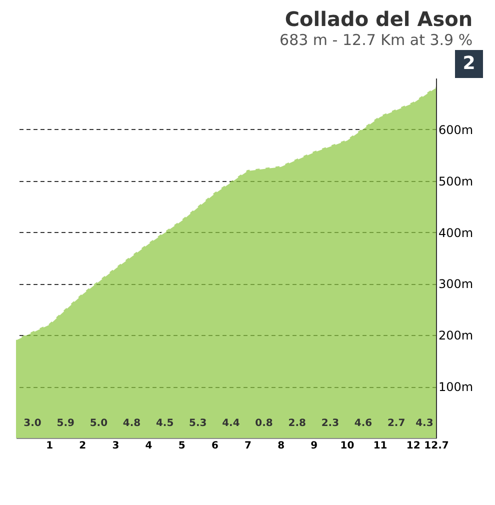  I want to click on x-tick-label: 11, so click(380, 446).